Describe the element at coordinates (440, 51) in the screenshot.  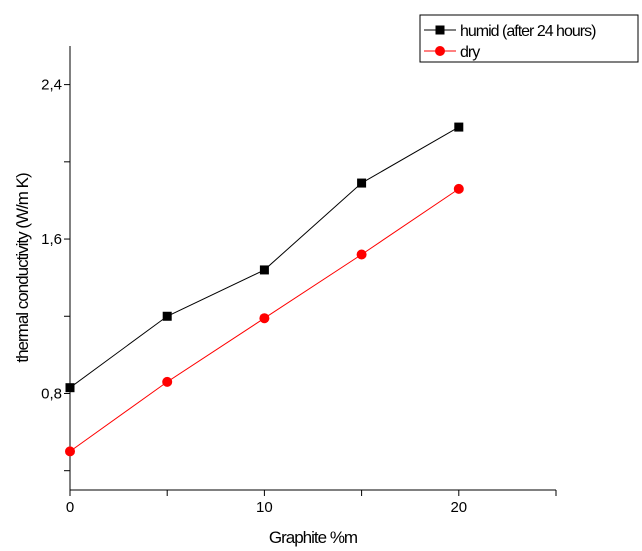
I see `legend-marker-dry` at that location.